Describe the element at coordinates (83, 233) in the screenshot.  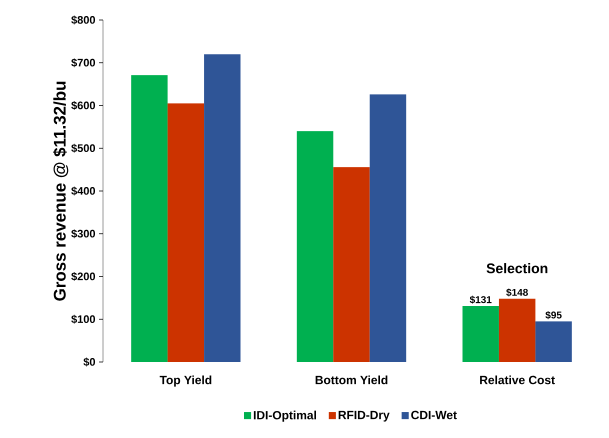
I see `y-tick-label: $300` at that location.